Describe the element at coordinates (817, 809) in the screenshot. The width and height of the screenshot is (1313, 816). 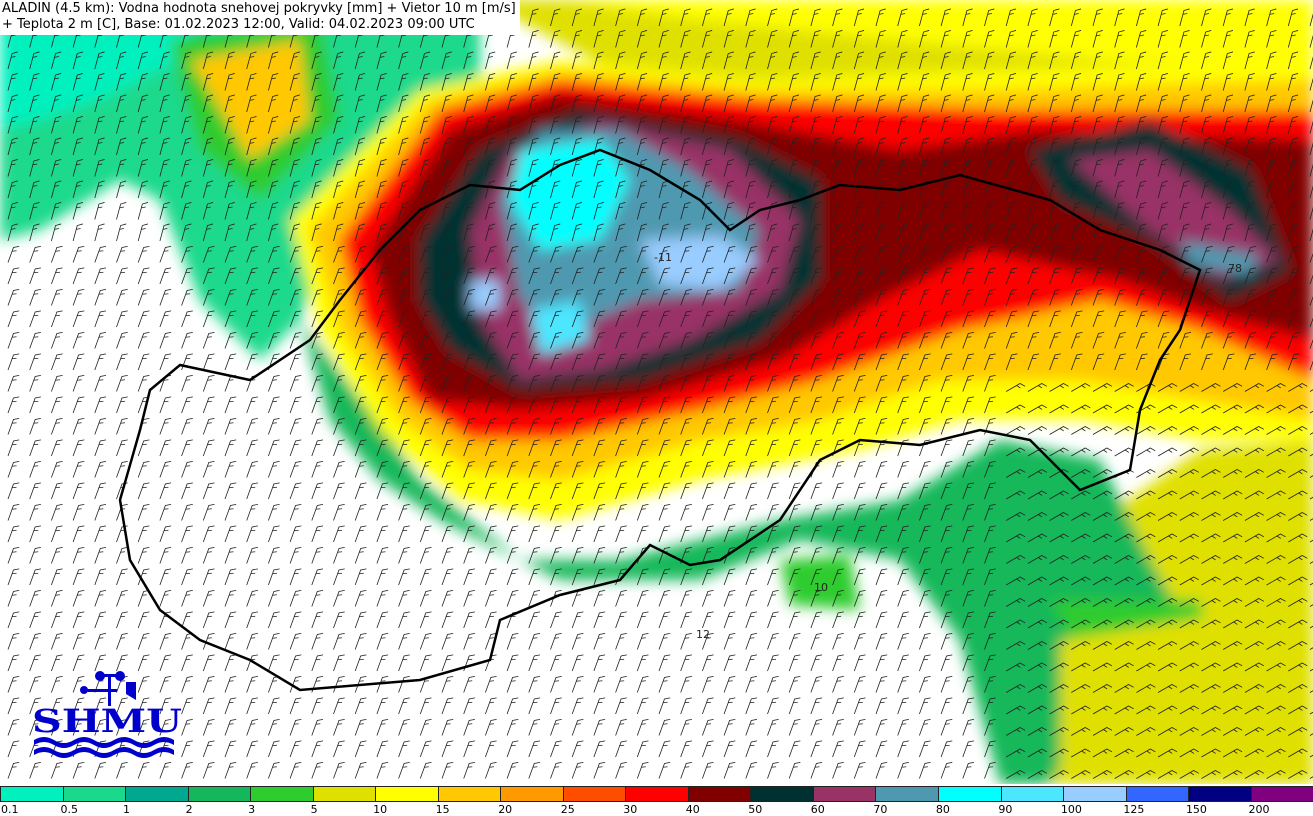
I see `legend-label: 60` at that location.